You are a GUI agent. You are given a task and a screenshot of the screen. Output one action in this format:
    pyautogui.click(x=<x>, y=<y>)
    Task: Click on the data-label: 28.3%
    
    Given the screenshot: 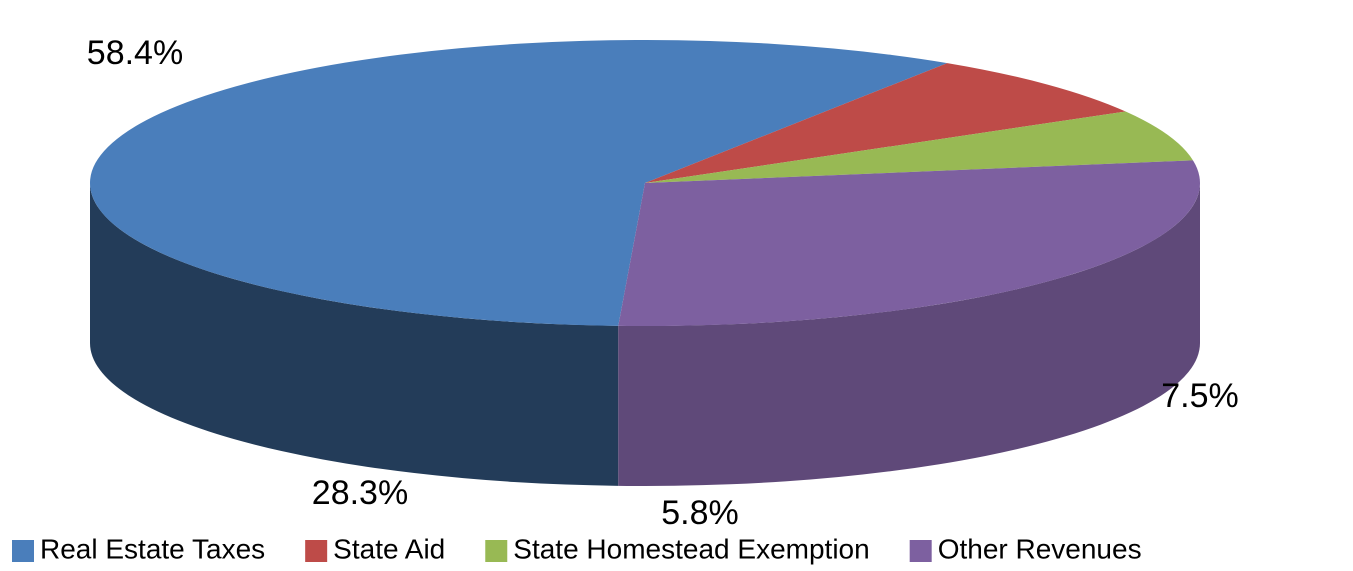 What is the action you would take?
    pyautogui.click(x=360, y=493)
    